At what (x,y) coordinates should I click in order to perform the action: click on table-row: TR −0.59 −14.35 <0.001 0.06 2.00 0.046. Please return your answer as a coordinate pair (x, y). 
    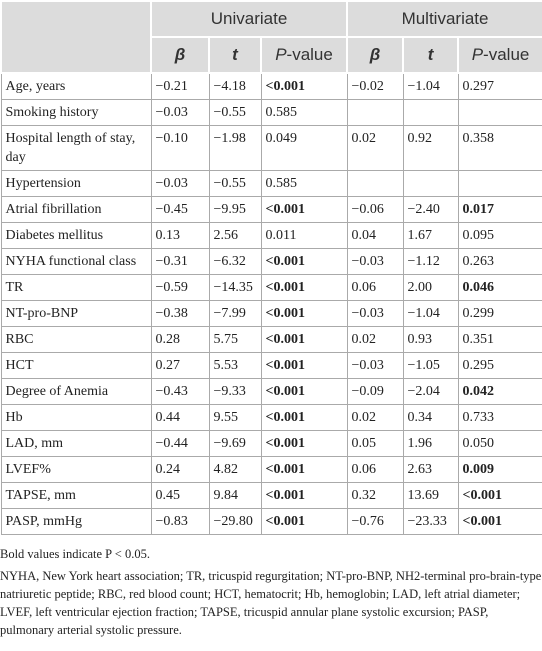
    Looking at the image, I should click on (271, 287).